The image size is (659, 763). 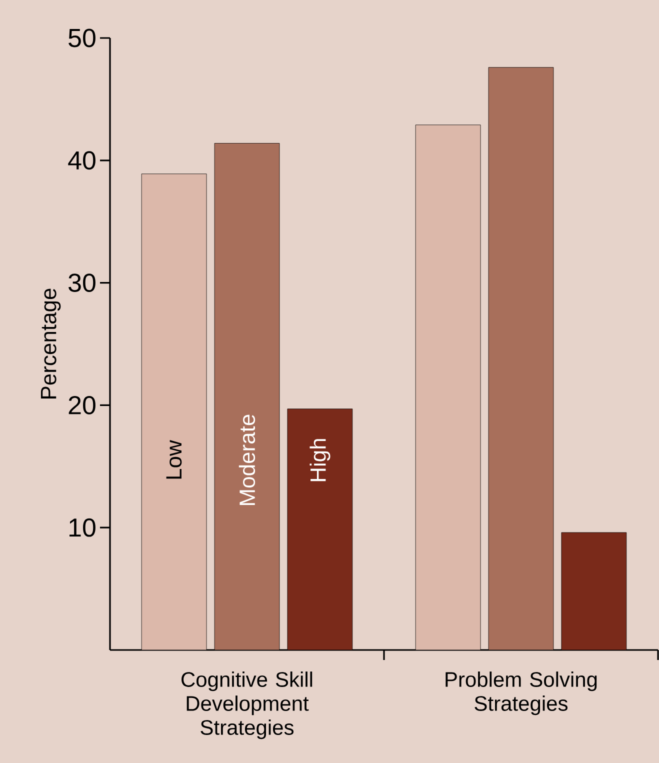 I want to click on x-tick-label: Cognitive Skill Development Strategies, so click(x=247, y=706).